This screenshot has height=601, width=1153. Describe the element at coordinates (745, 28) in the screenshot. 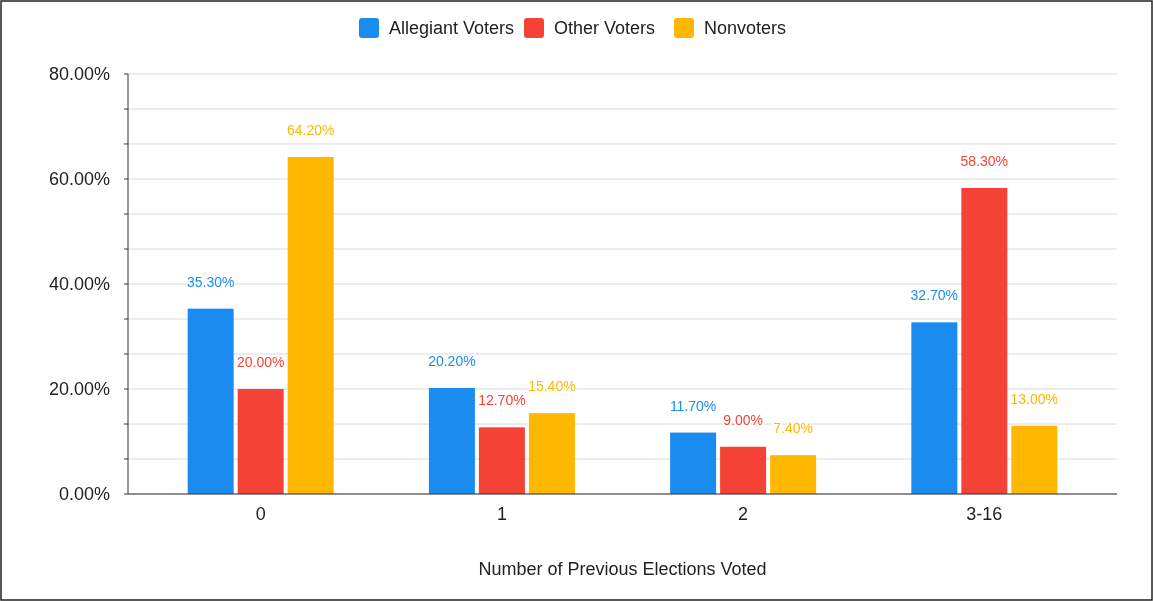

I see `legend-label: Nonvoters` at that location.